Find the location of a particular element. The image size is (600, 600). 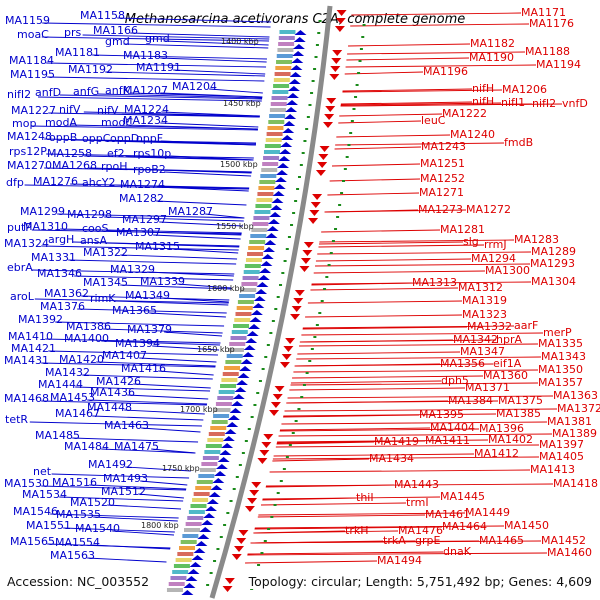

left-gene-label: MA1516 is located at coordinates (74, 482).